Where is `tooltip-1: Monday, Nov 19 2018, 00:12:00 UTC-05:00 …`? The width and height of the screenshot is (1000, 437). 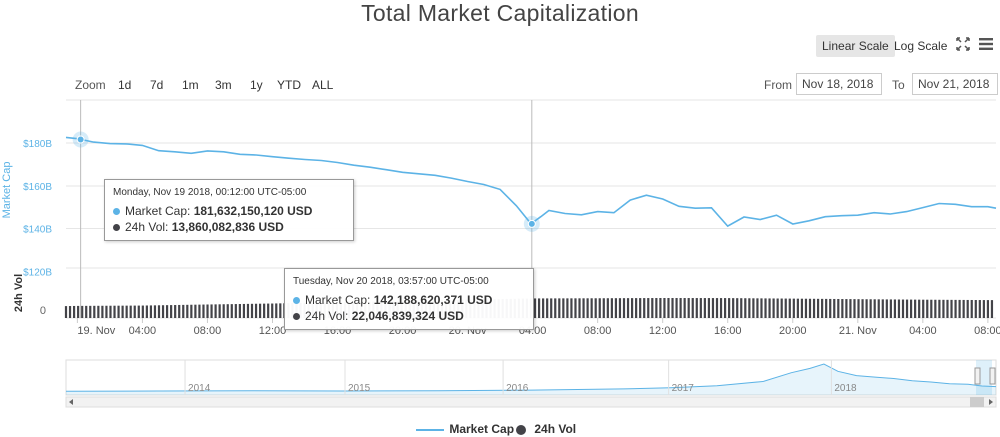 tooltip-1: Monday, Nov 19 2018, 00:12:00 UTC-05:00 … is located at coordinates (229, 210).